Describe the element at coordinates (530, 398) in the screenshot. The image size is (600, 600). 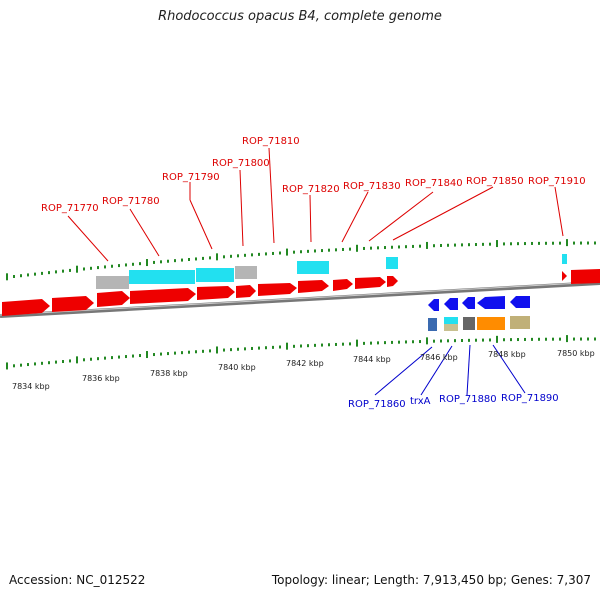
I see `gene-label: ROP_71890` at that location.